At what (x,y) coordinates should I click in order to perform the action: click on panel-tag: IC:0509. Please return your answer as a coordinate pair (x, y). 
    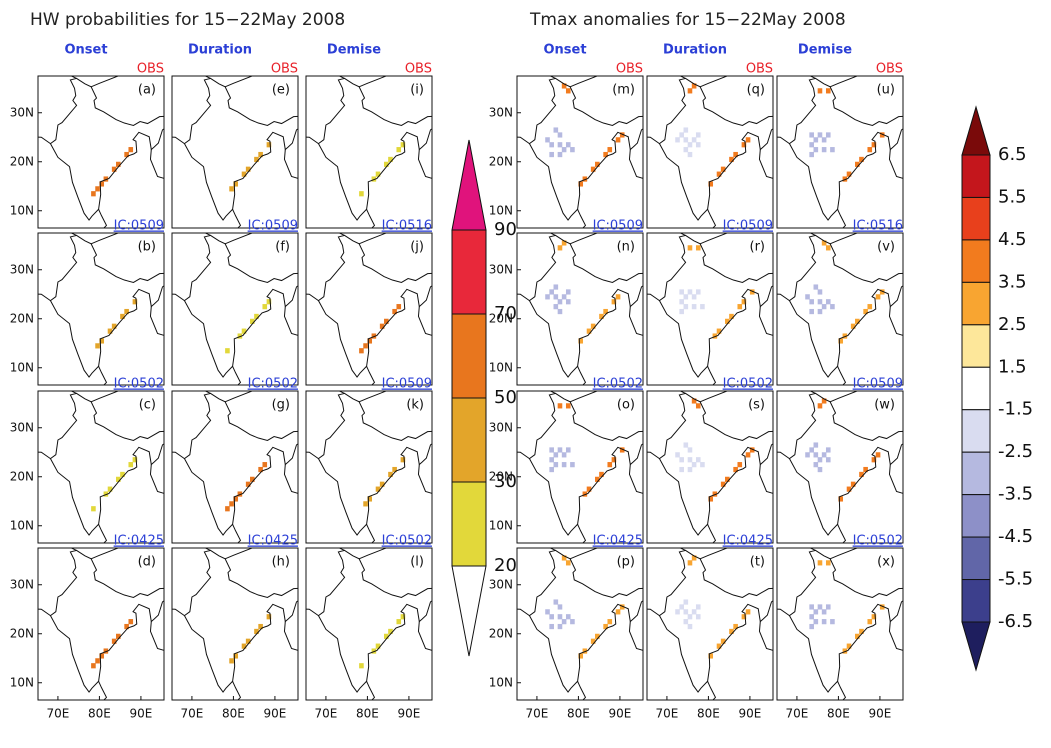
    Looking at the image, I should click on (273, 226).